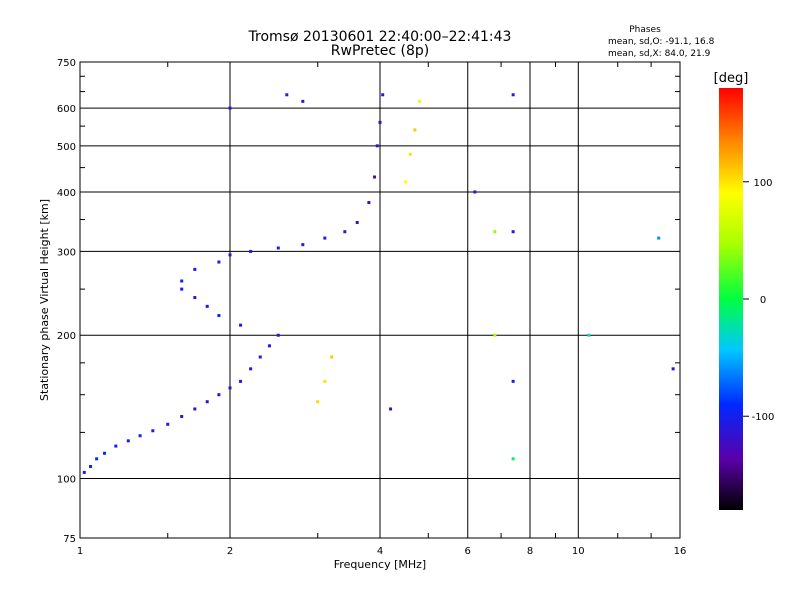 This screenshot has width=800, height=600. Describe the element at coordinates (230, 551) in the screenshot. I see `x-tick-label: 2` at that location.